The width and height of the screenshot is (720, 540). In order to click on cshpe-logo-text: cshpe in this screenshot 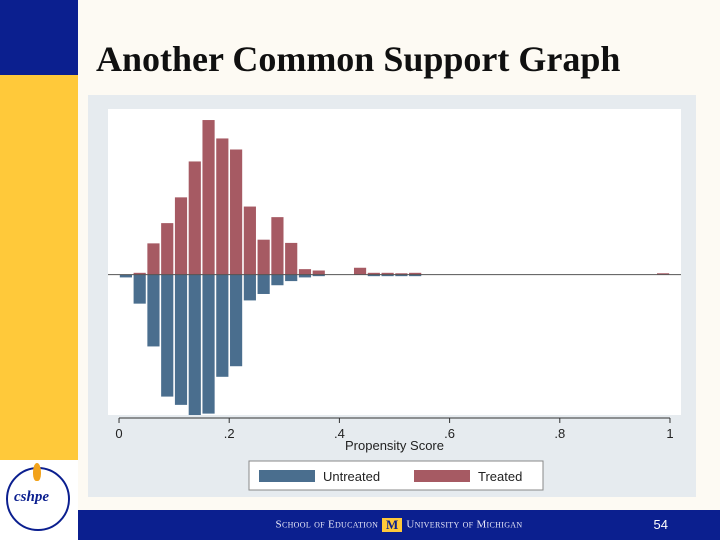, I will do `click(31, 497)`.